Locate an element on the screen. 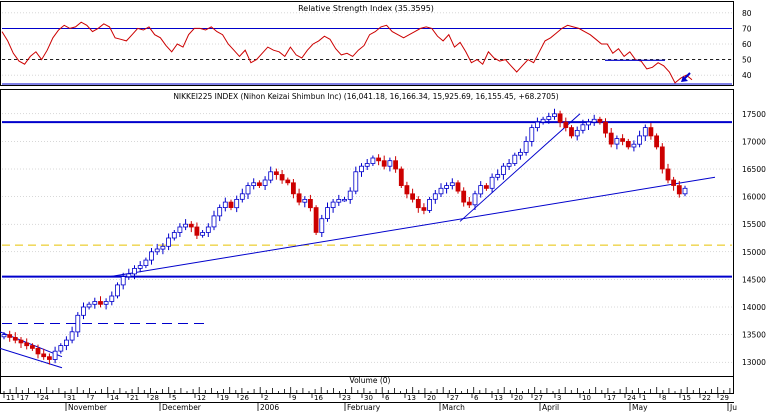 The height and width of the screenshot is (416, 770). steep-trendline is located at coordinates (520, 167).